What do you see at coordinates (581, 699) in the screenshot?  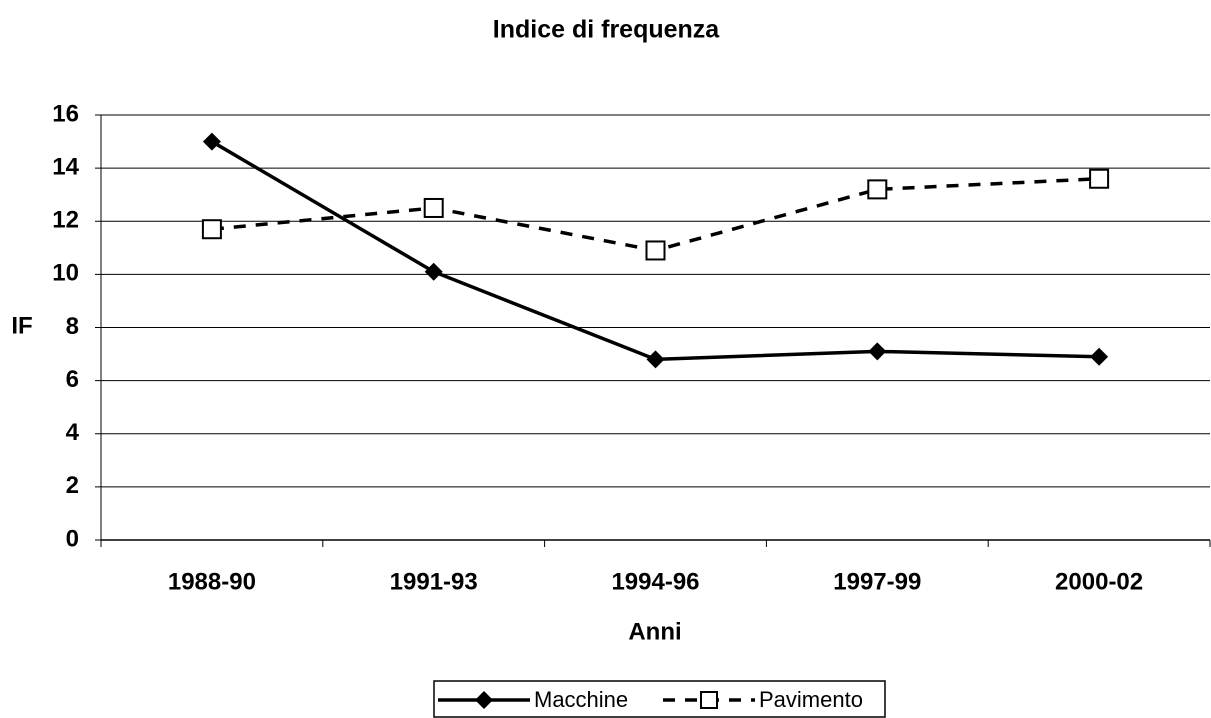 I see `legend-label: Macchine` at bounding box center [581, 699].